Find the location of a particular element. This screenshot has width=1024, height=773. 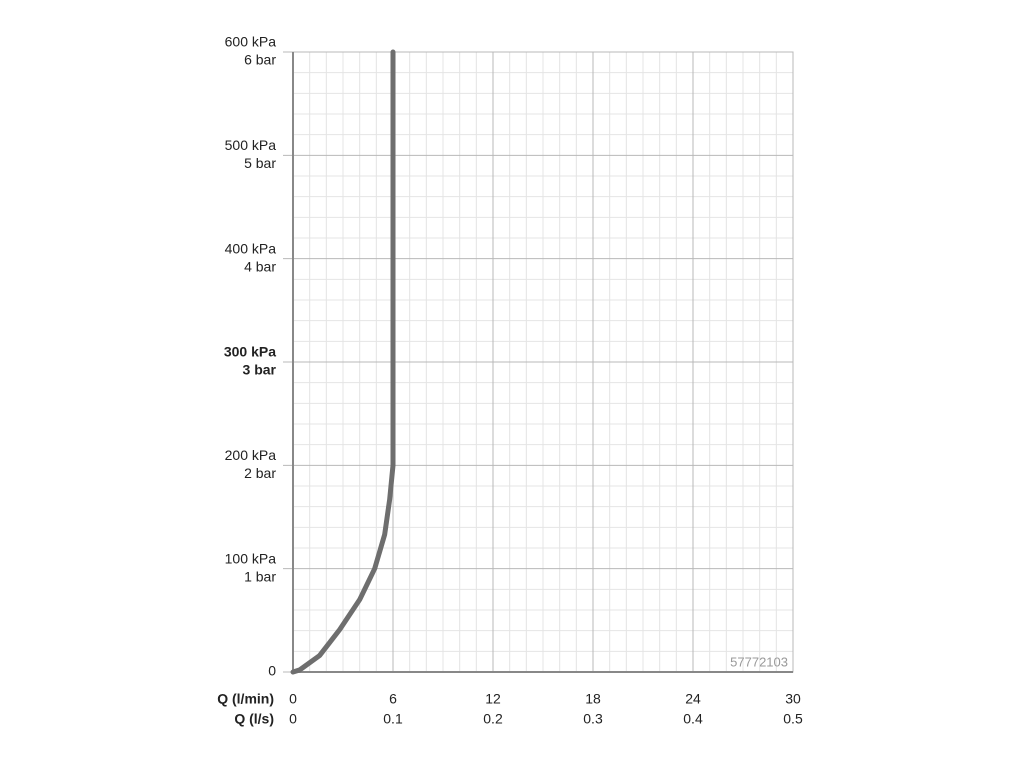

x2-tick-label: 0 is located at coordinates (293, 719).